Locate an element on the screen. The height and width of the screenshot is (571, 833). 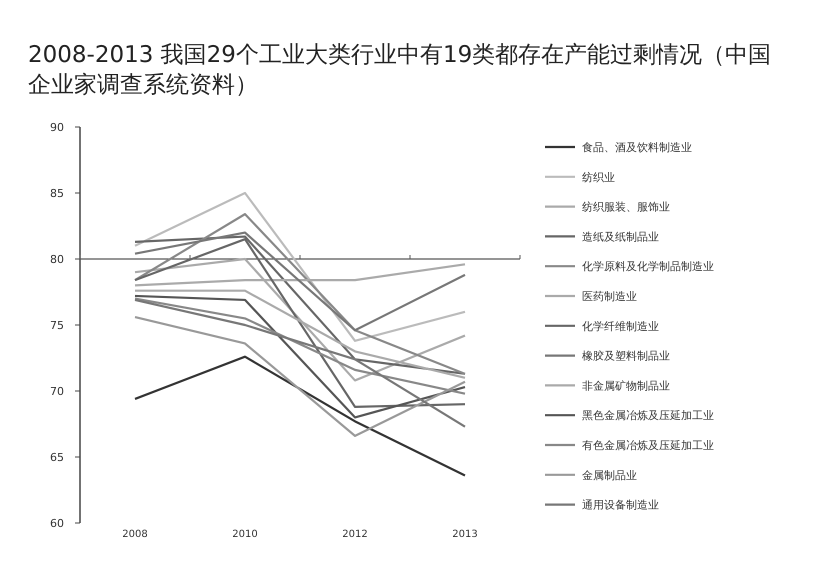
legend-label: 医药制造业 is located at coordinates (609, 296).